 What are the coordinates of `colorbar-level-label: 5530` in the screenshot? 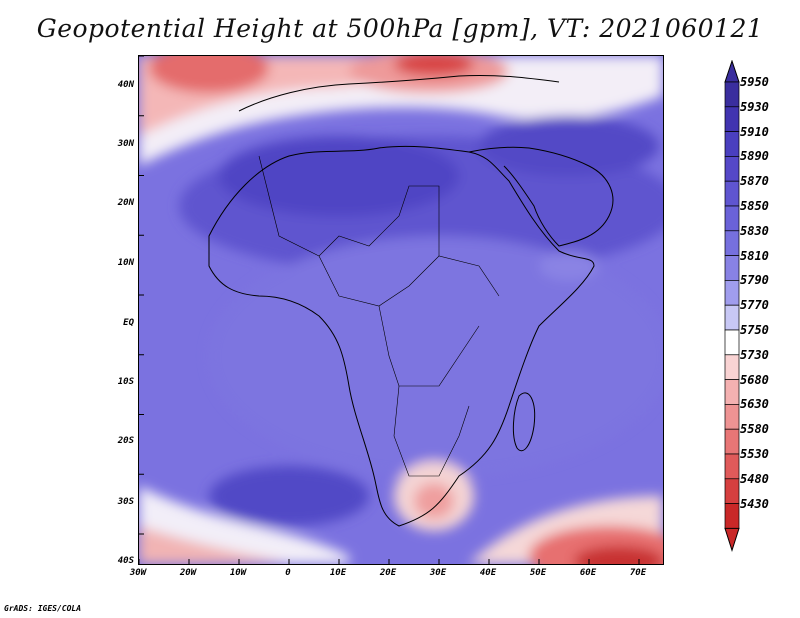 It's located at (754, 454).